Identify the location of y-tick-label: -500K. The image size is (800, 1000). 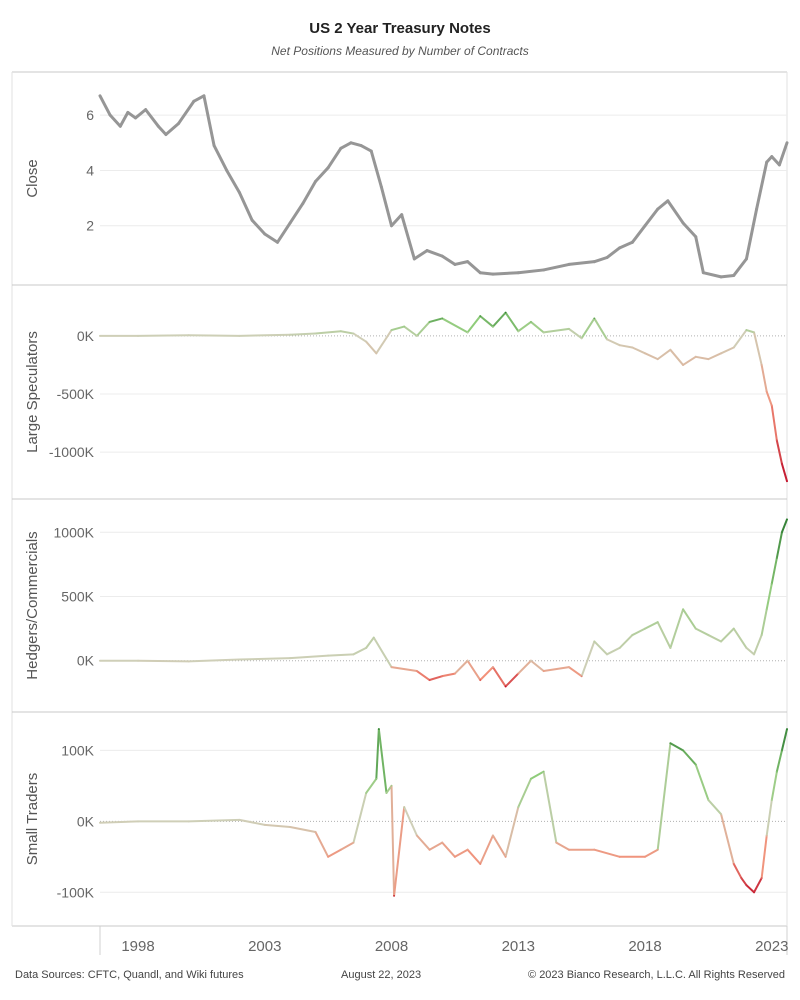
(76, 394).